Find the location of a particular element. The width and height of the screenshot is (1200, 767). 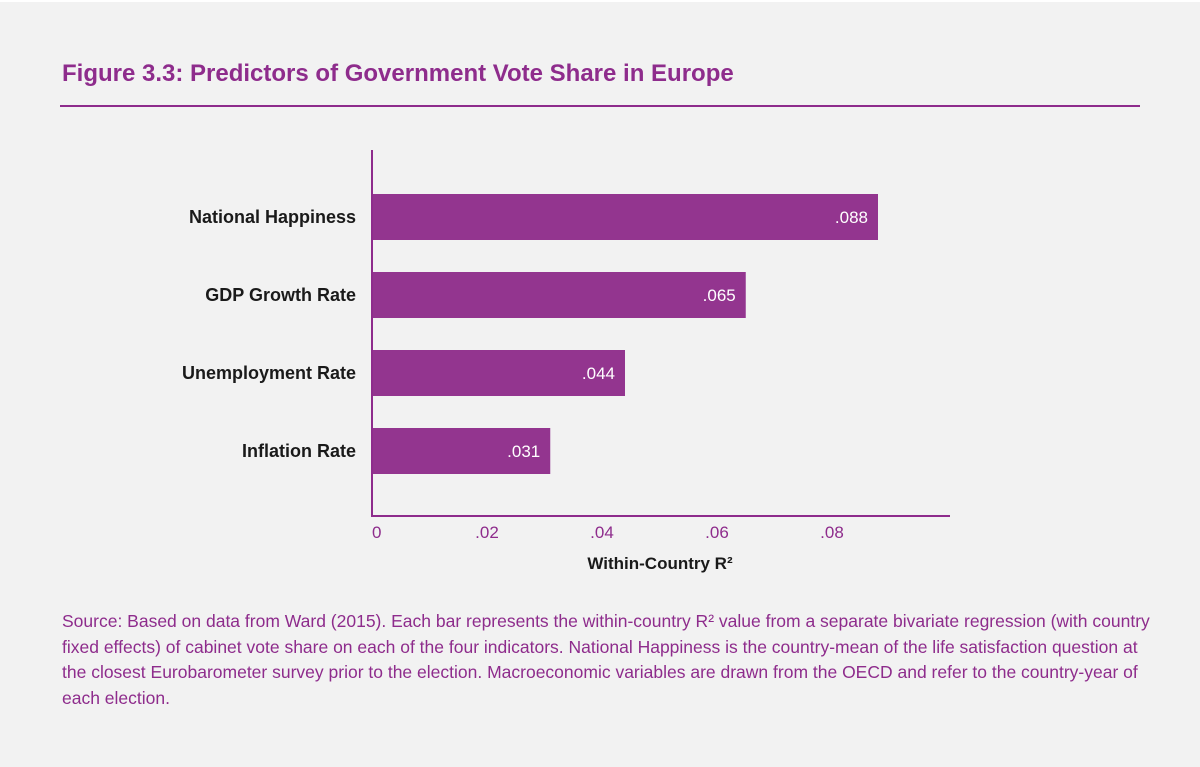

x-tick-label-3: .06 is located at coordinates (717, 532).